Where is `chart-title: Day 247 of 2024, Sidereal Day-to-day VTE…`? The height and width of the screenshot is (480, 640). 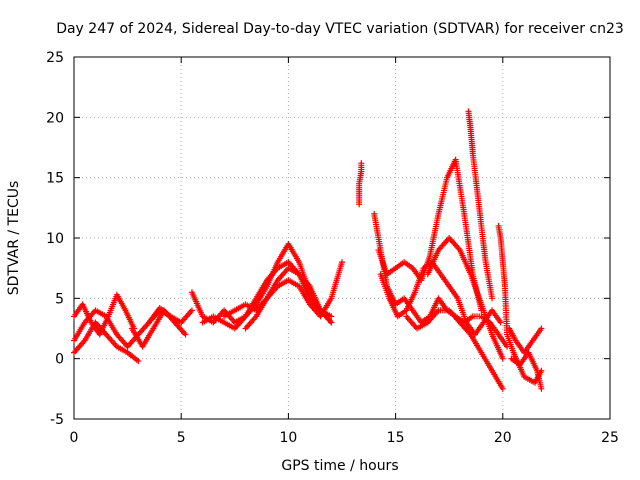
chart-title: Day 247 of 2024, Sidereal Day-to-day VTE… is located at coordinates (340, 29).